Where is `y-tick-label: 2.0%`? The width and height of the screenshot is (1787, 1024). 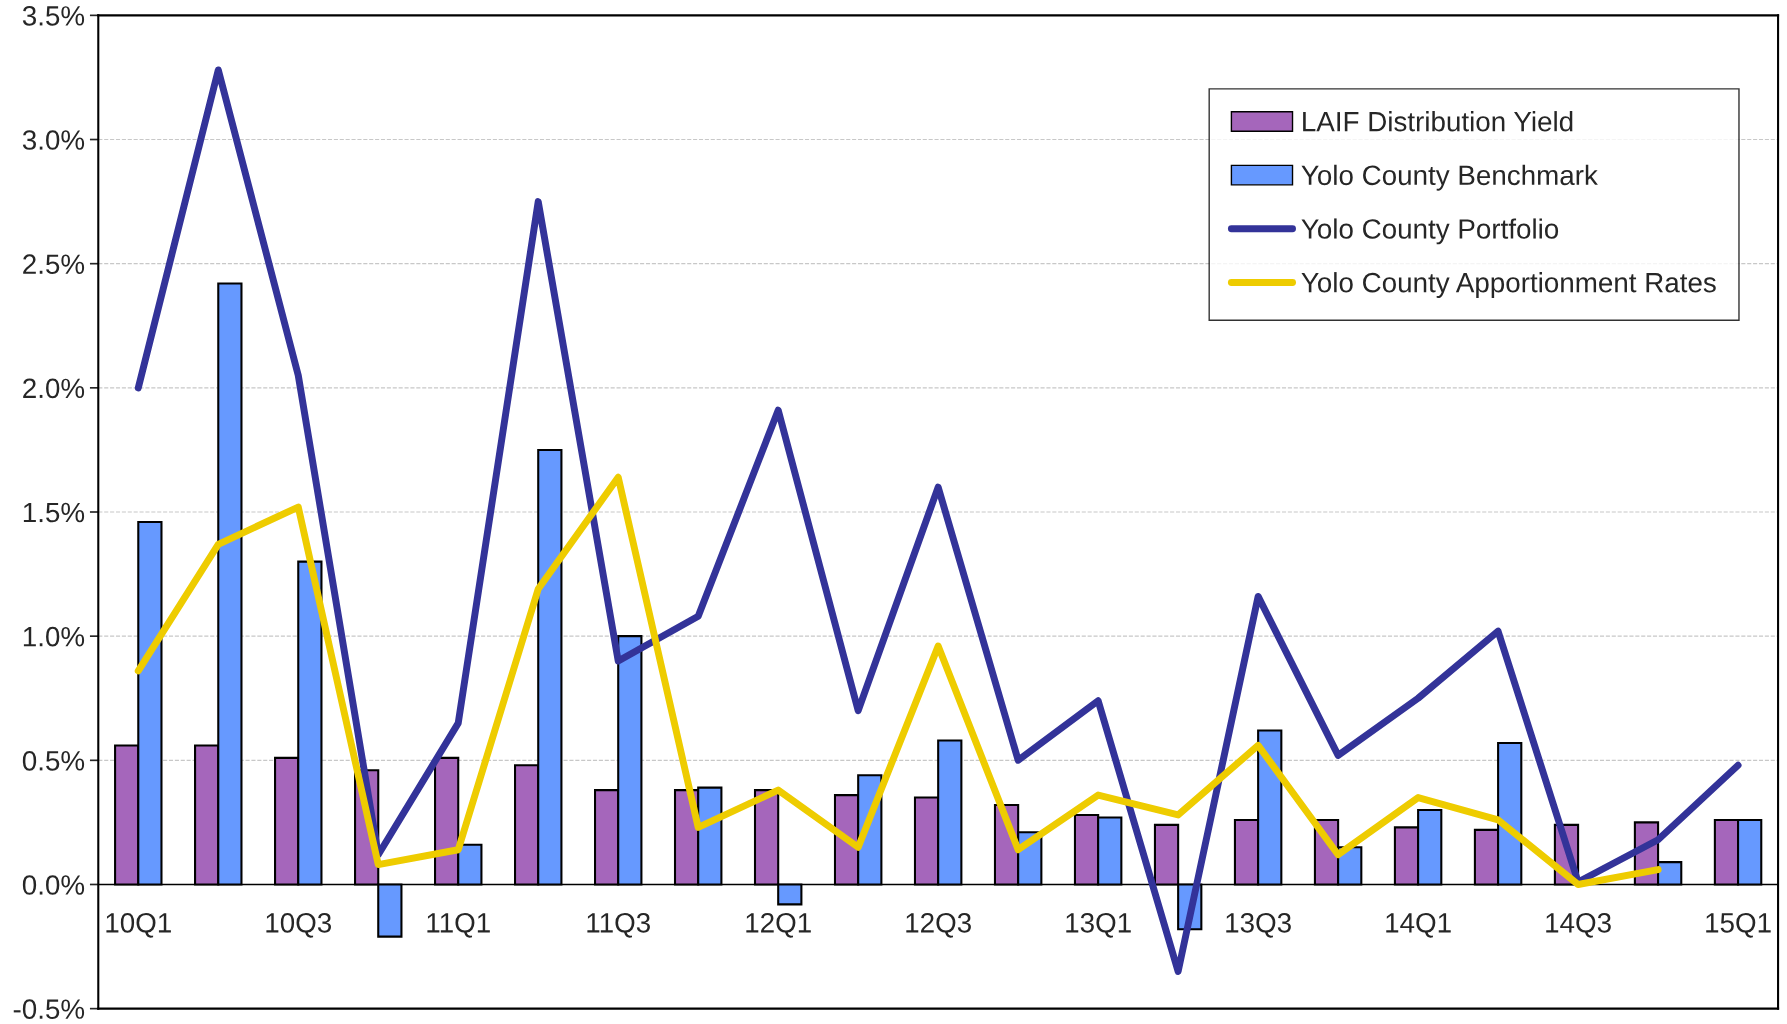 y-tick-label: 2.0% is located at coordinates (54, 388).